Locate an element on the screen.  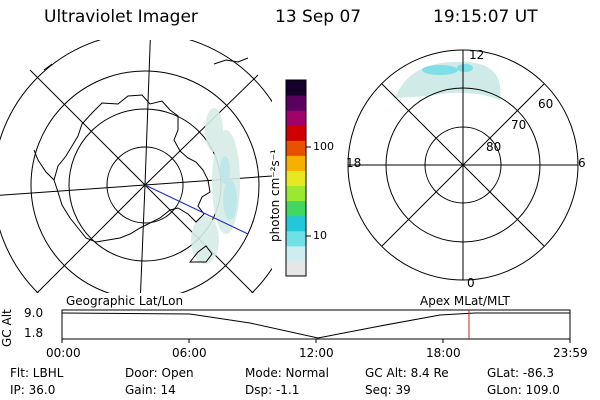
altitude-plot is located at coordinates (316, 326).